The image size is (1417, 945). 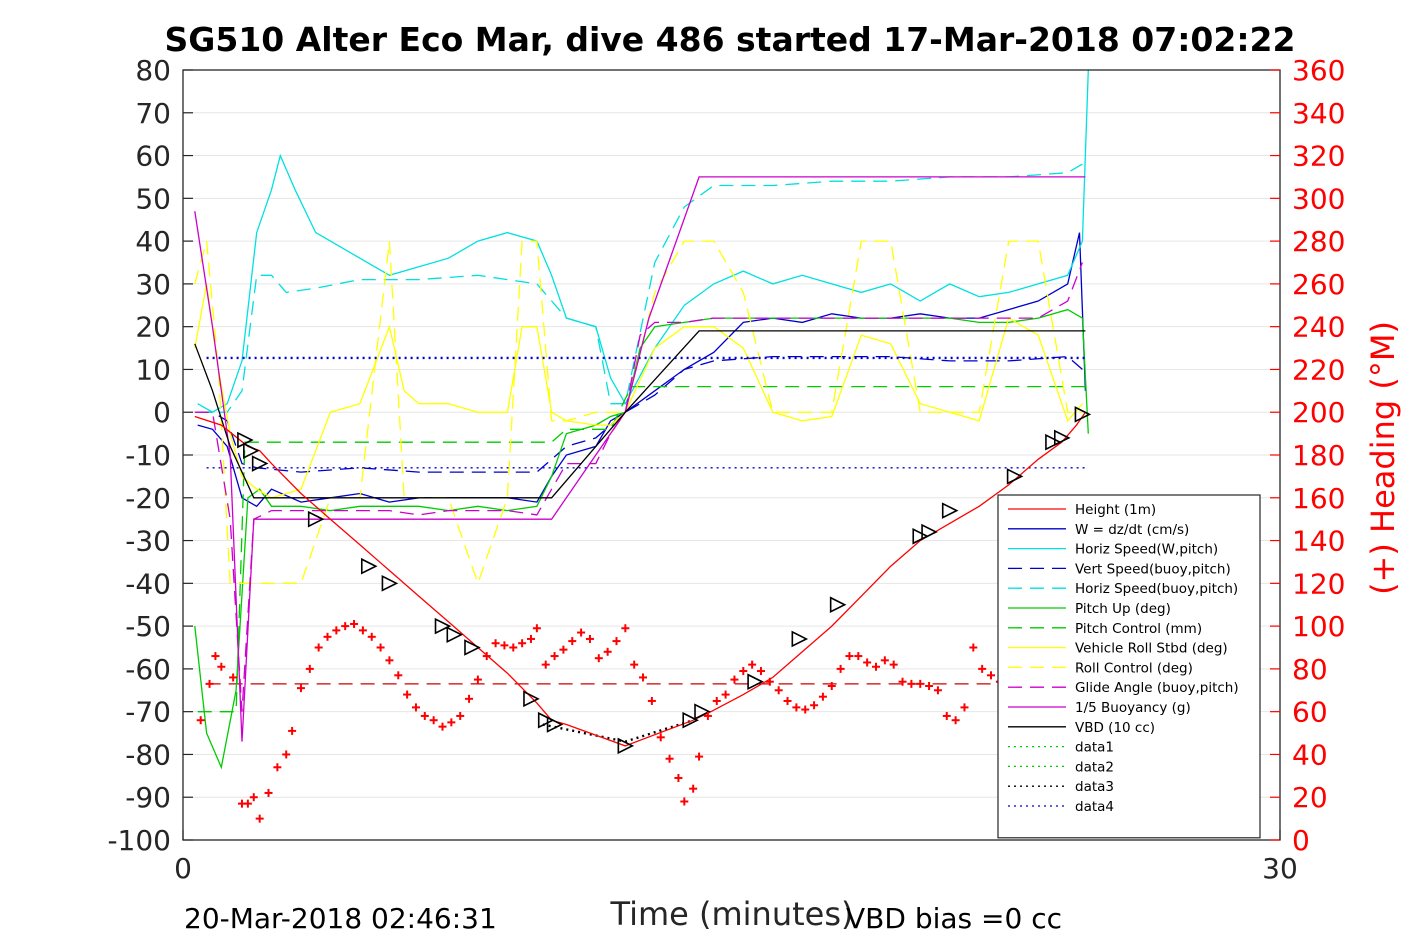 I want to click on y-tick-label: -20, so click(x=148, y=498).